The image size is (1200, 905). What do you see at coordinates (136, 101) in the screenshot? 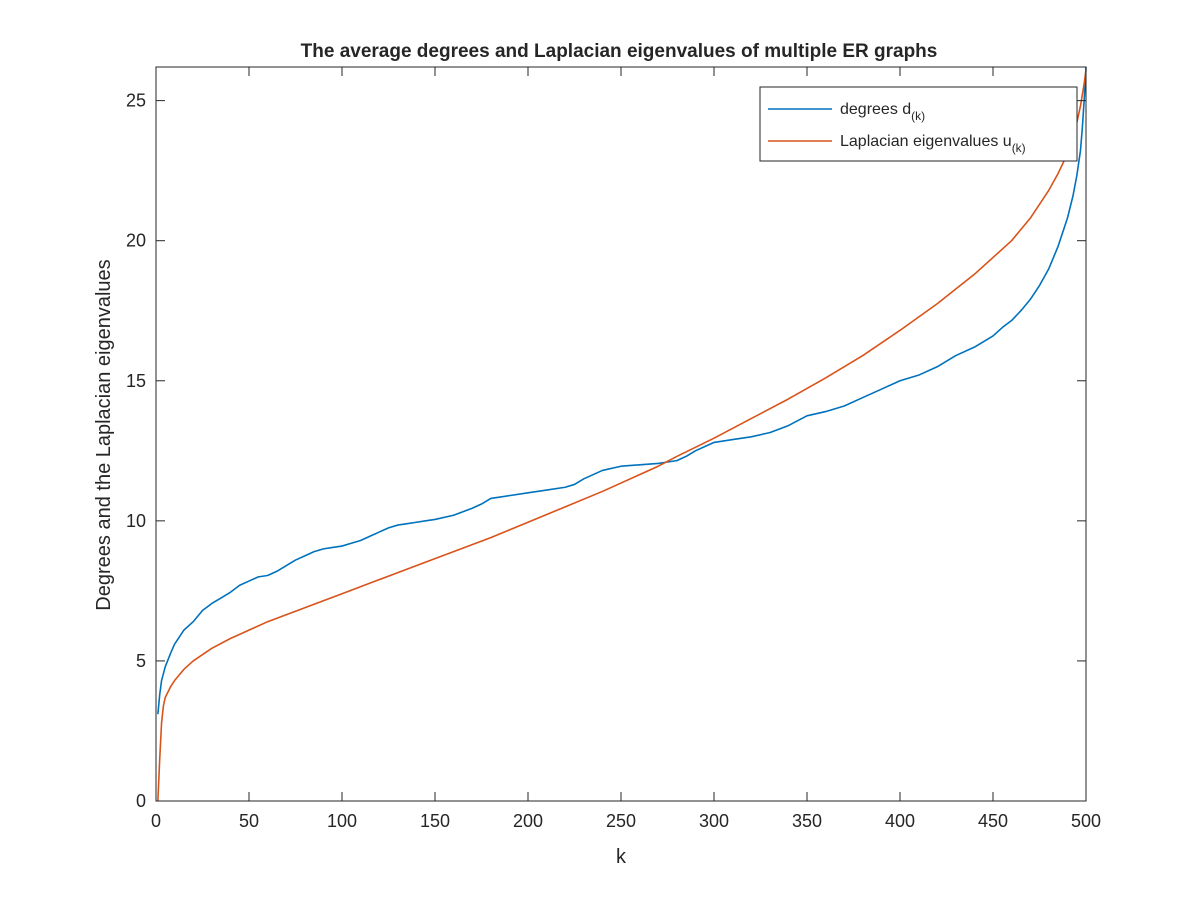
I see `y-tick-label: 25` at bounding box center [136, 101].